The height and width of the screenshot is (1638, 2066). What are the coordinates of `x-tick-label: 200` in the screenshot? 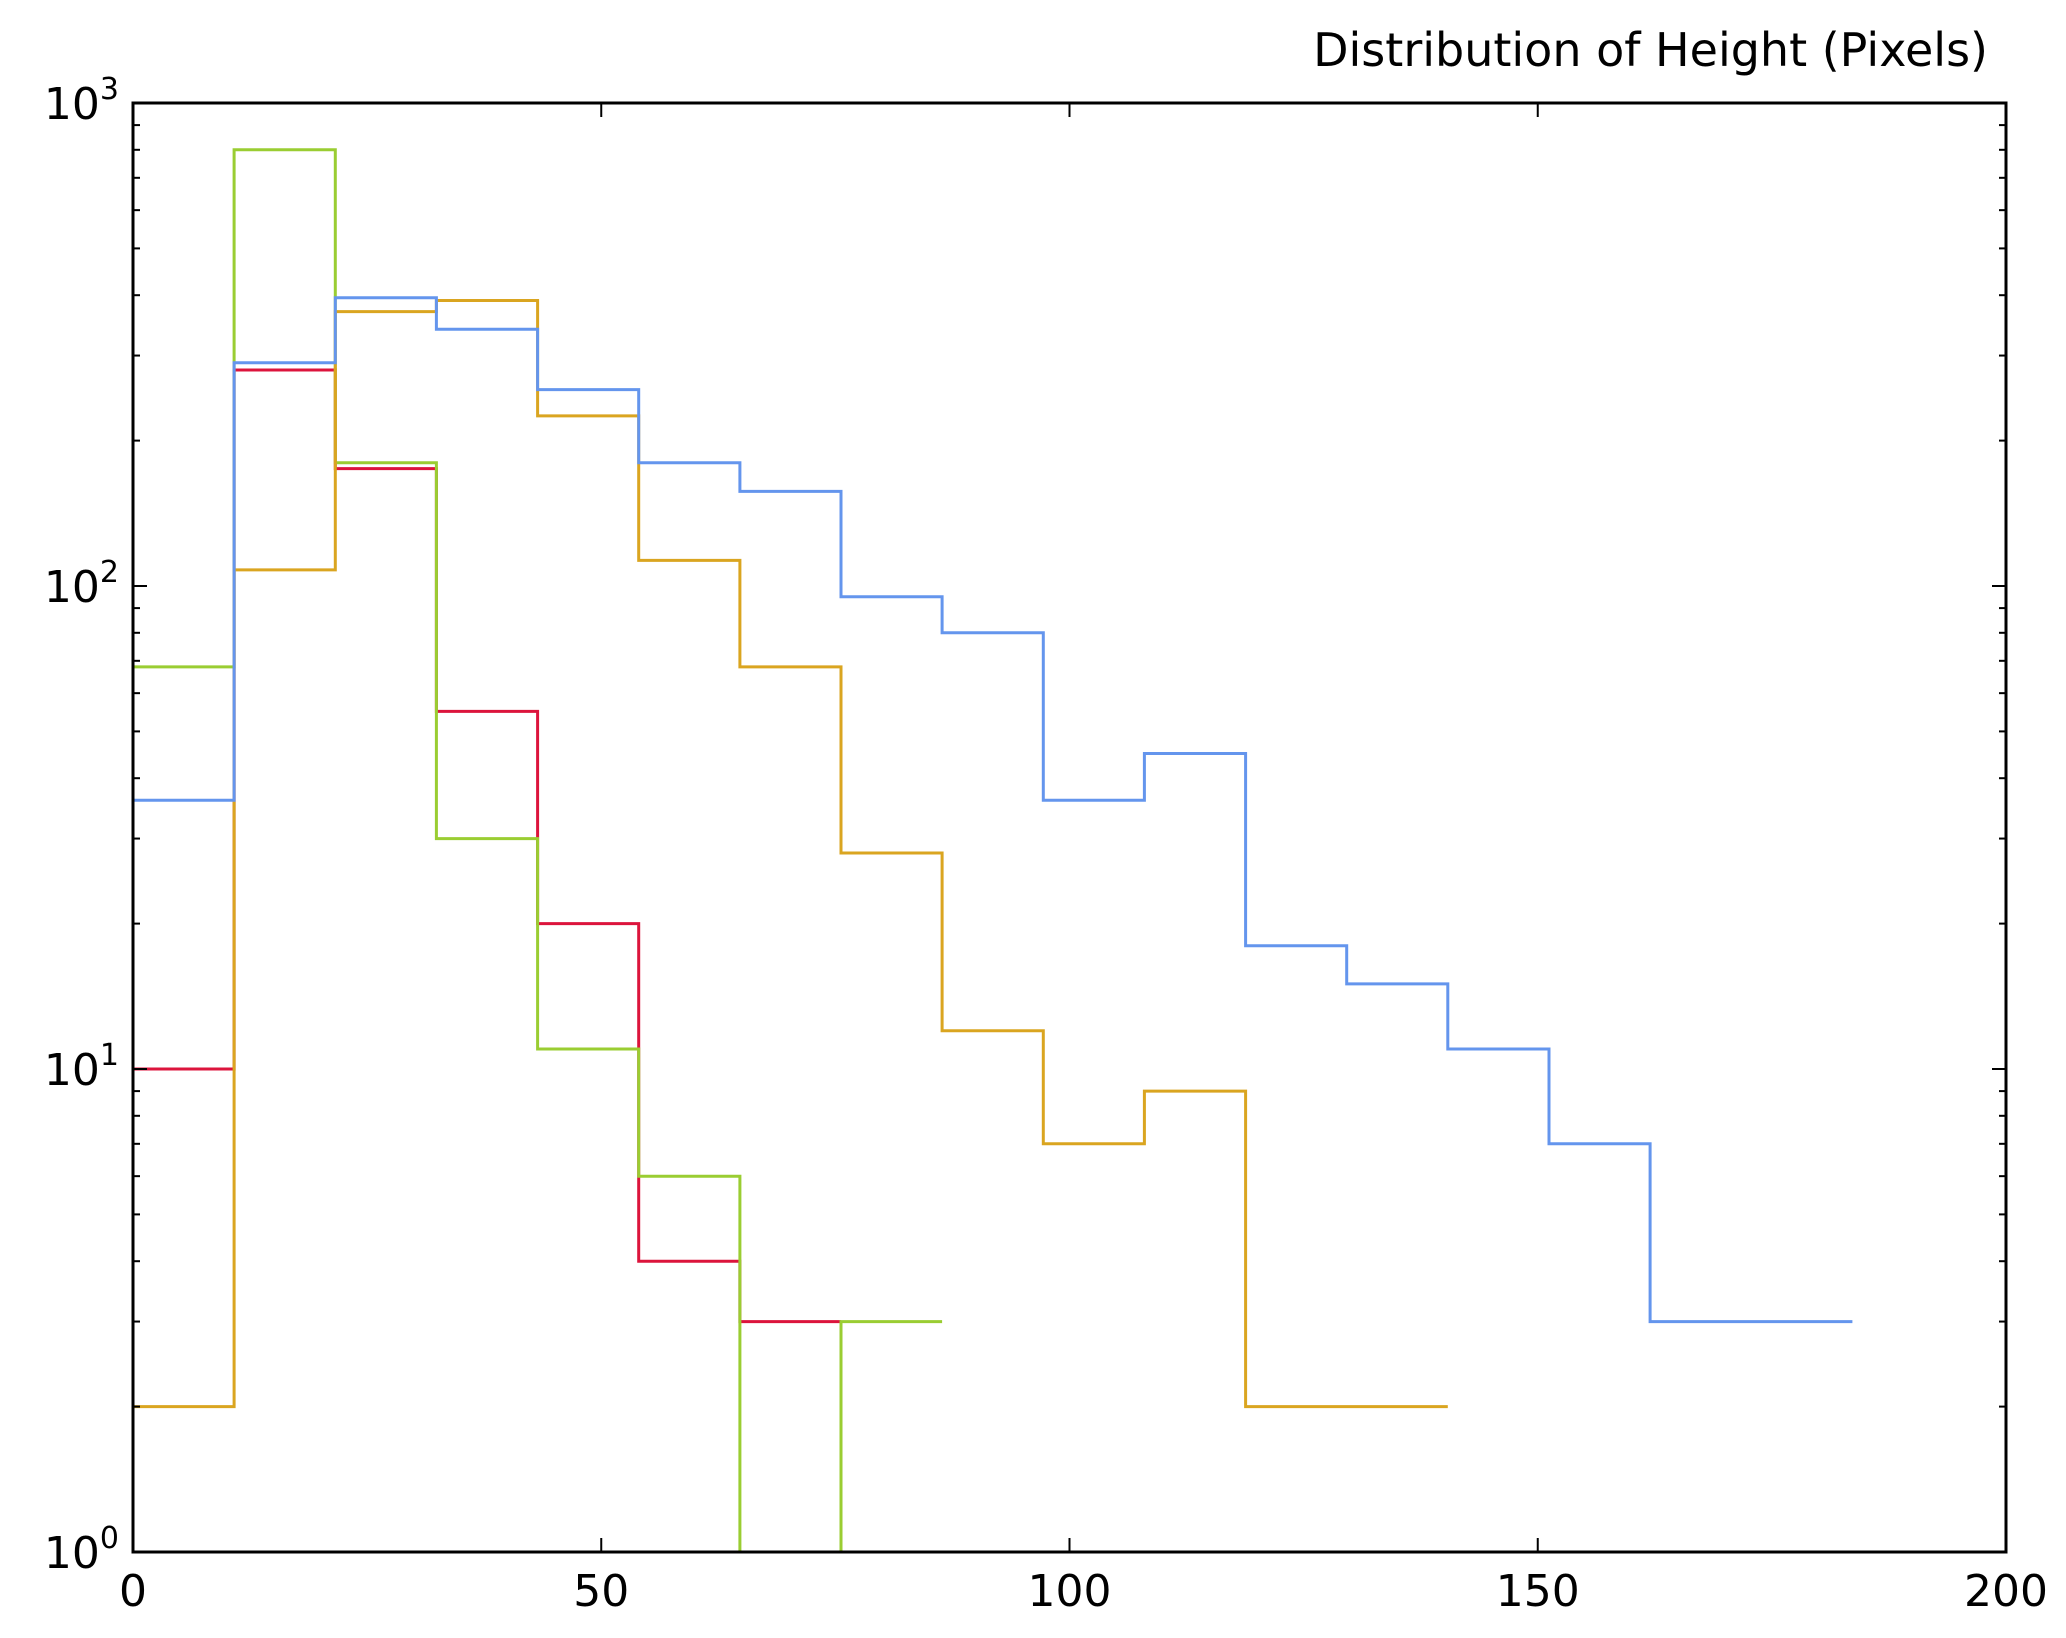 It's located at (2006, 1591).